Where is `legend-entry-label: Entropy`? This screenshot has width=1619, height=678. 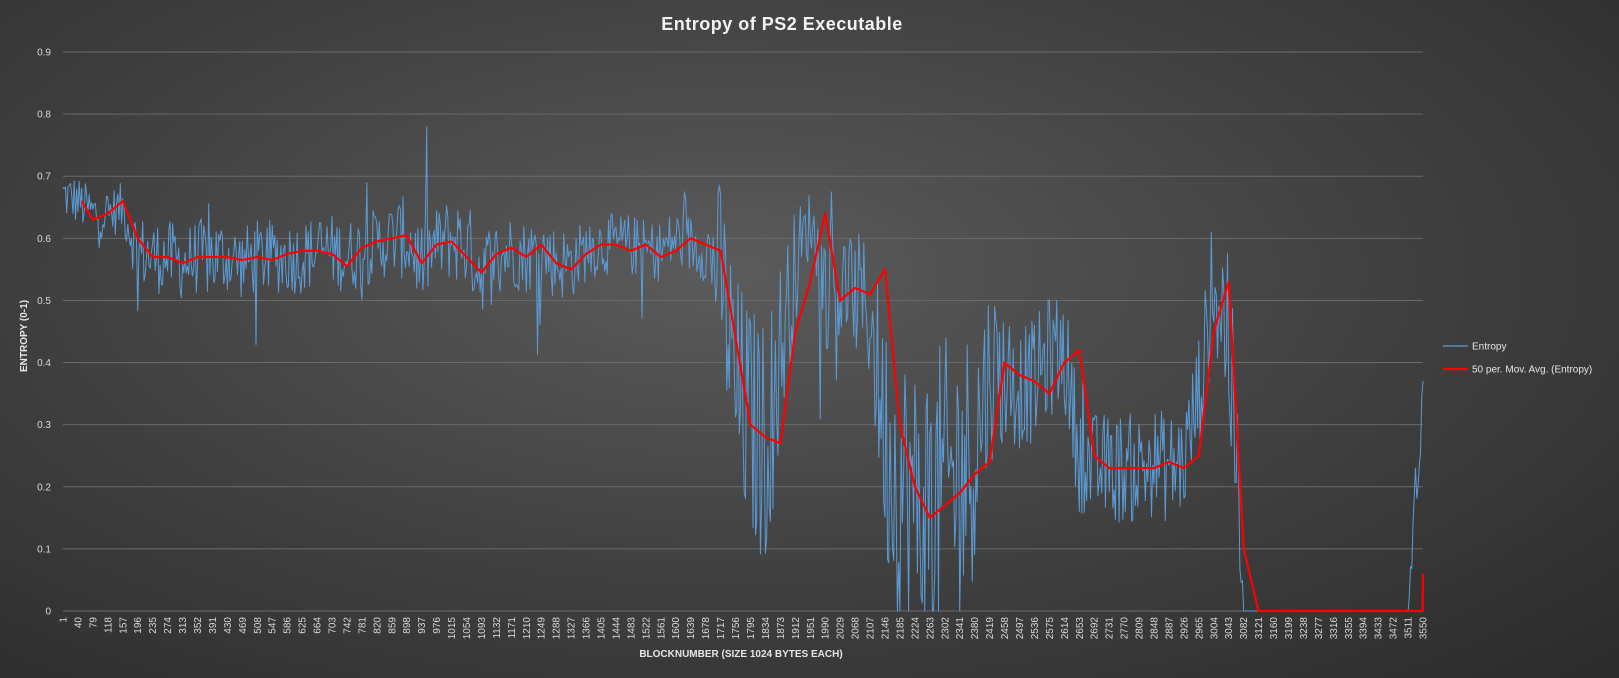 legend-entry-label: Entropy is located at coordinates (1489, 347).